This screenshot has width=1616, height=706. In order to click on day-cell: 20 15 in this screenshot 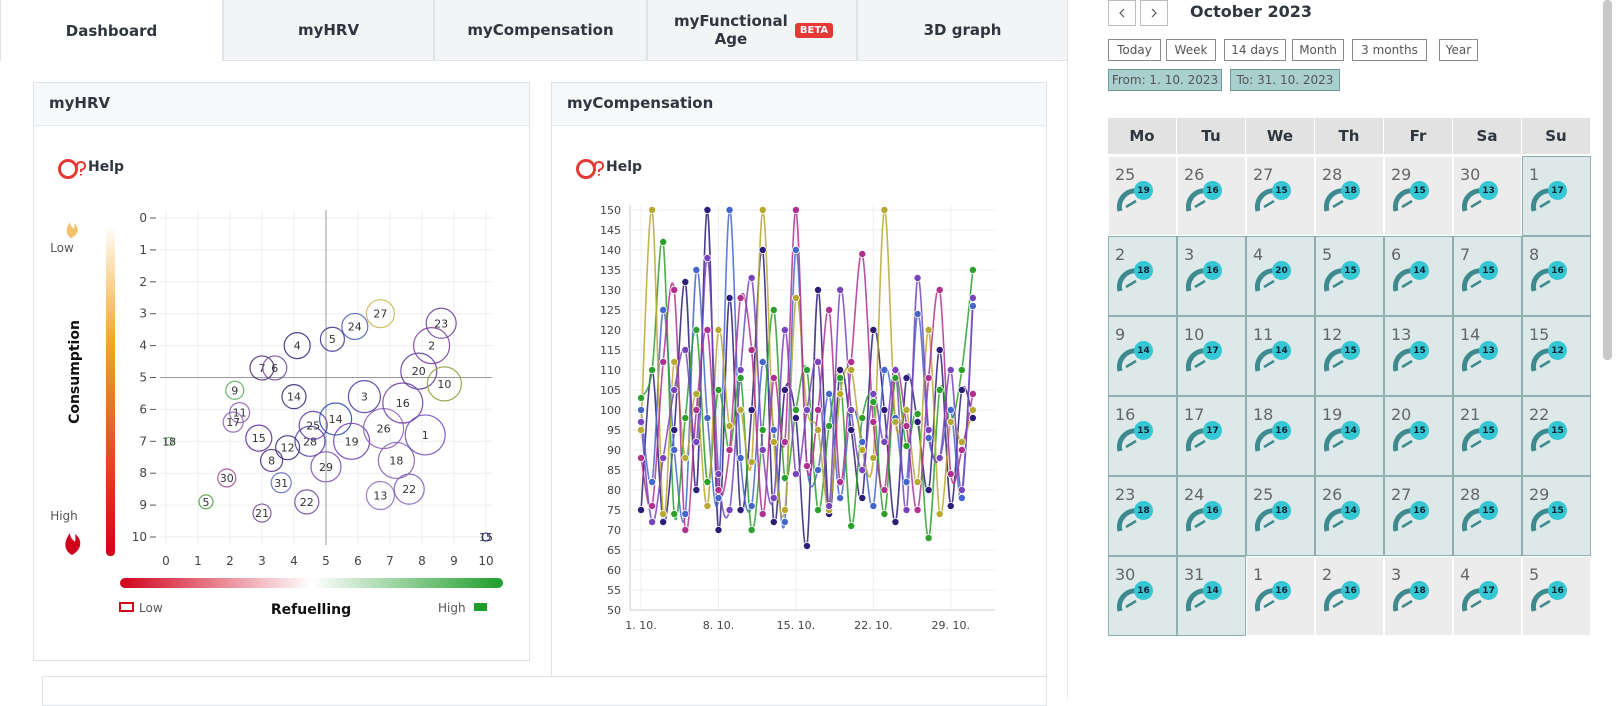, I will do `click(1418, 436)`.